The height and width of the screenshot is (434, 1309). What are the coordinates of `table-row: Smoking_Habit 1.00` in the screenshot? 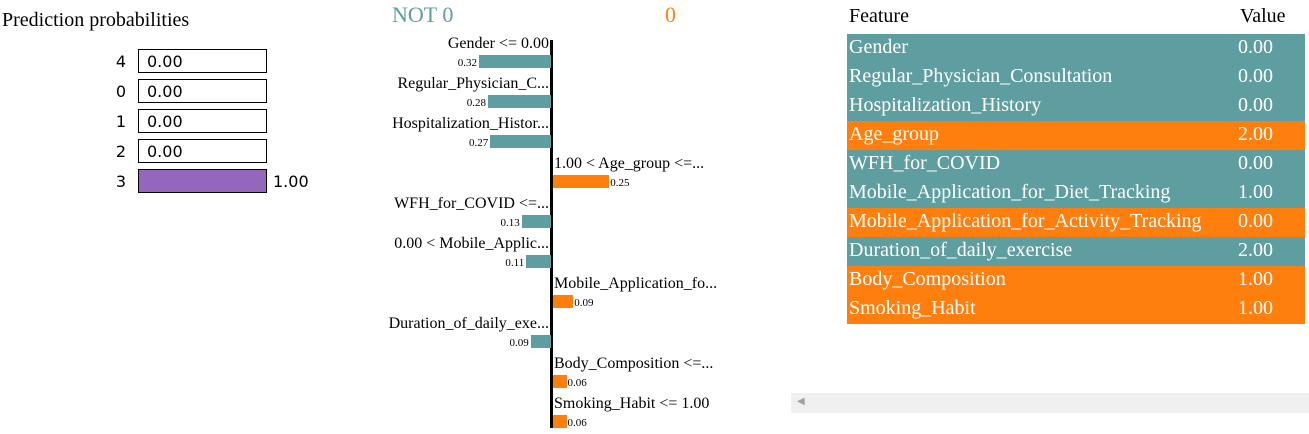 It's located at (1076, 309).